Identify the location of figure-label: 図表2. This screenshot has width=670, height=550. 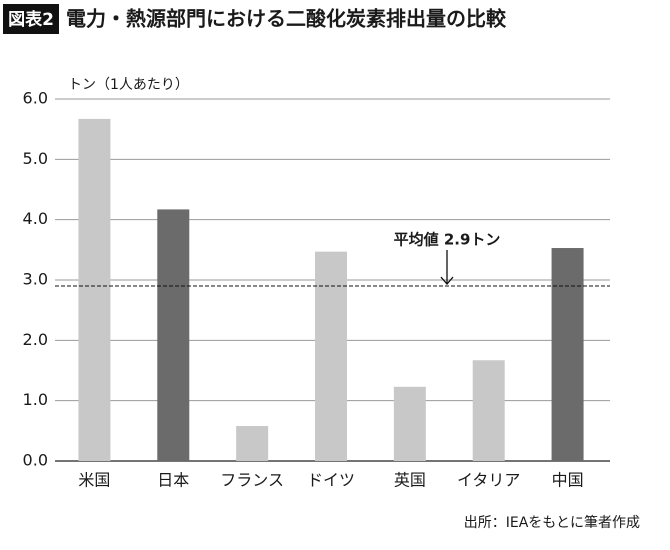
(31, 19).